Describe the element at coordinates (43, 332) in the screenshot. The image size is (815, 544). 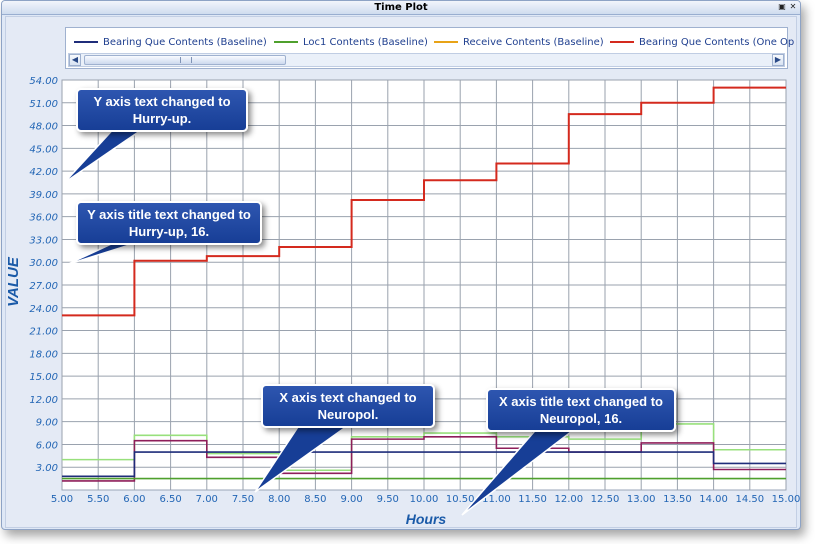
I see `y-tick-label: 21.00` at that location.